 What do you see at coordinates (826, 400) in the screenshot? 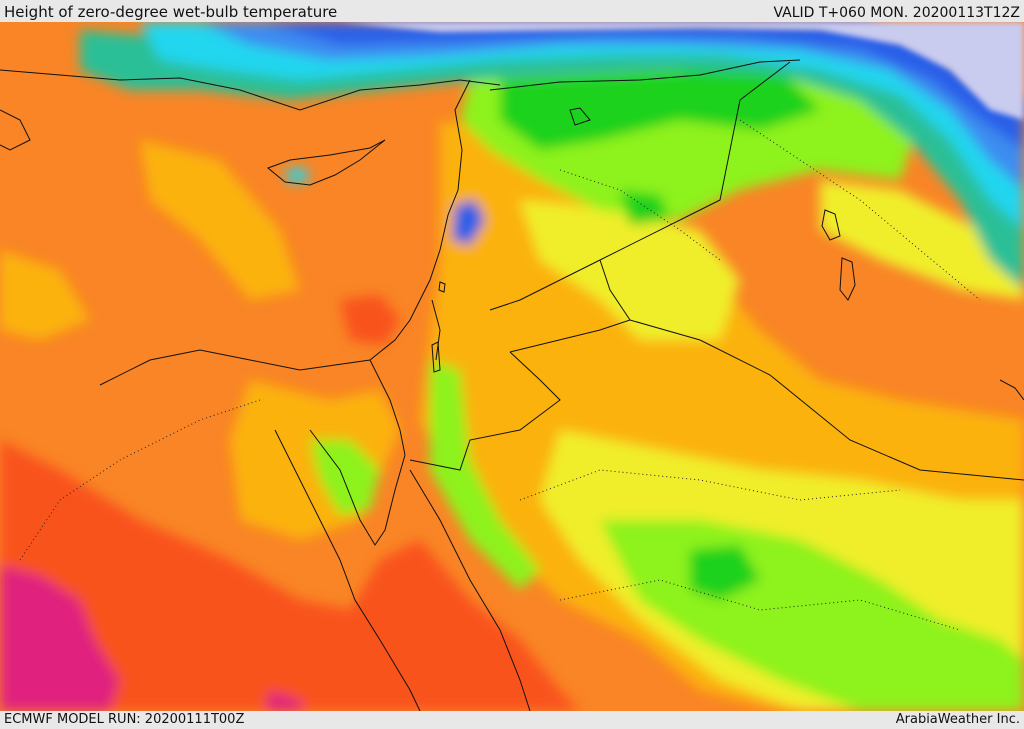
I see `border-saudi-iraq` at bounding box center [826, 400].